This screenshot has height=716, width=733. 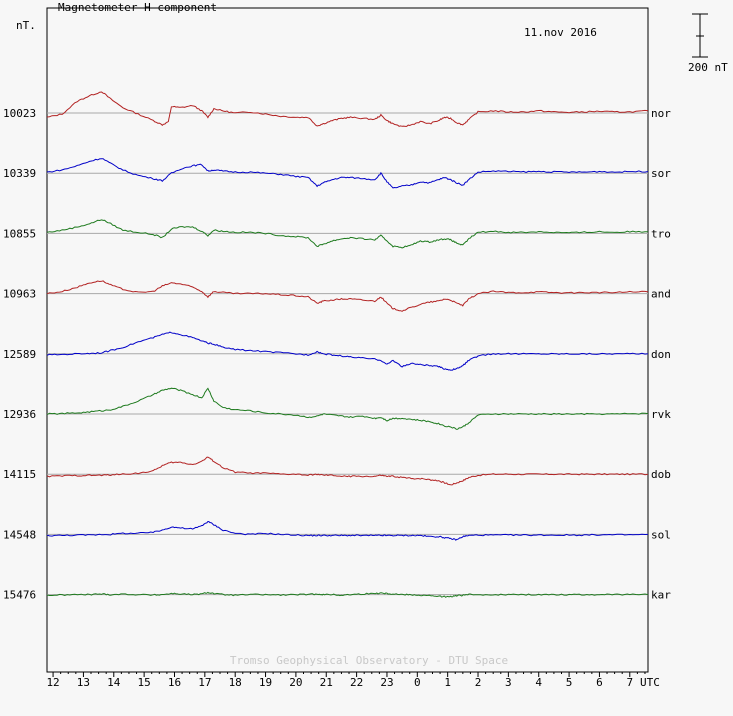 What do you see at coordinates (265, 682) in the screenshot?
I see `x-tick-label-19: 19` at bounding box center [265, 682].